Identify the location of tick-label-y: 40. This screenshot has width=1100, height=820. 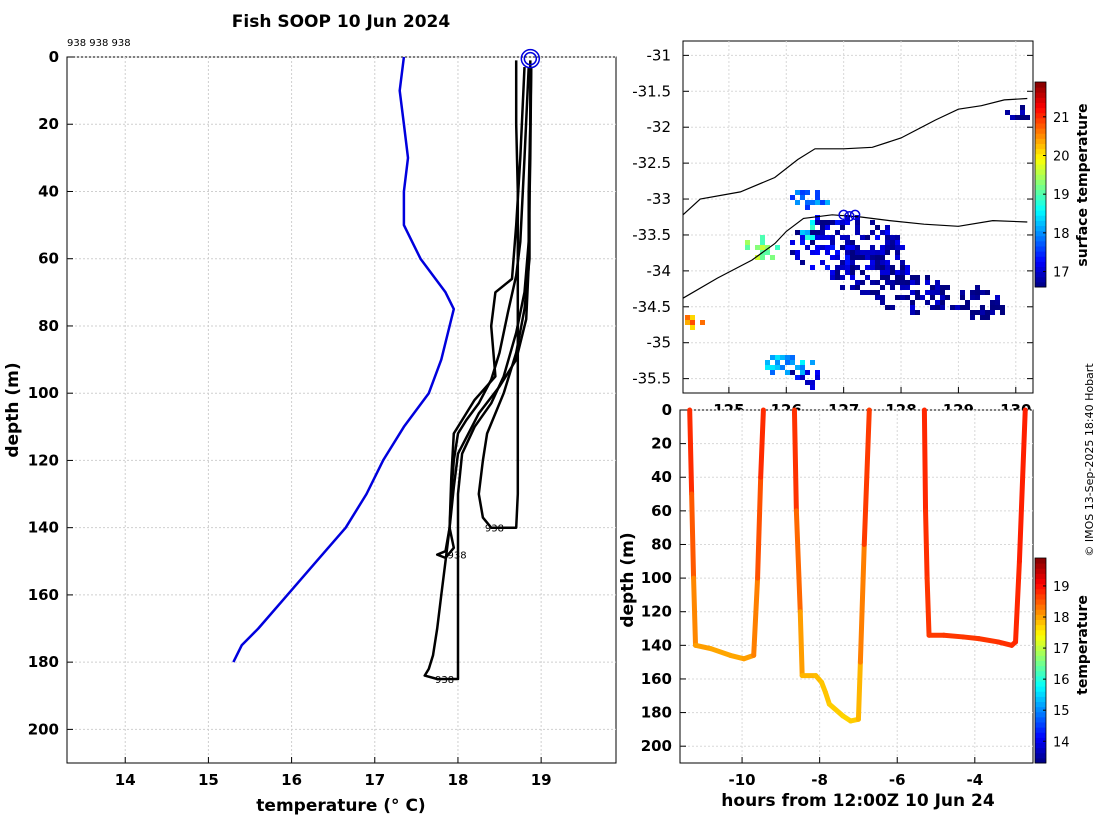
(48, 191).